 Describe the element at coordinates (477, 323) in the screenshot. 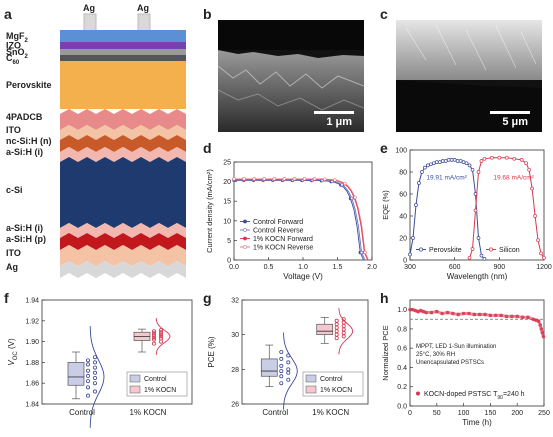

I see `series-band` at that location.